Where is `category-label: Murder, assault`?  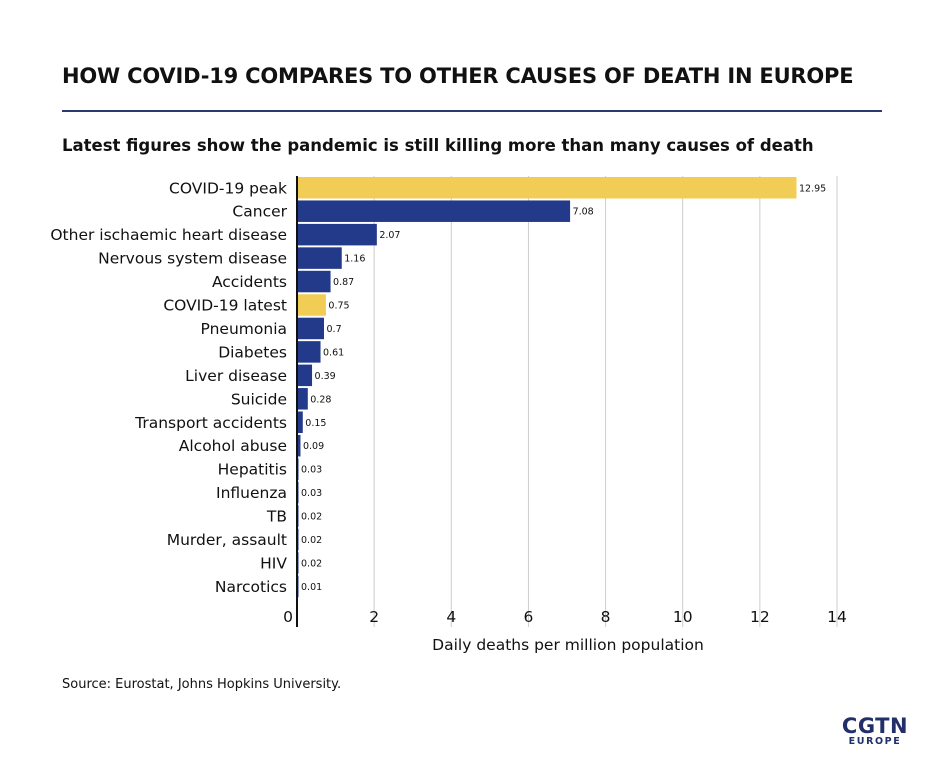 category-label: Murder, assault is located at coordinates (227, 540).